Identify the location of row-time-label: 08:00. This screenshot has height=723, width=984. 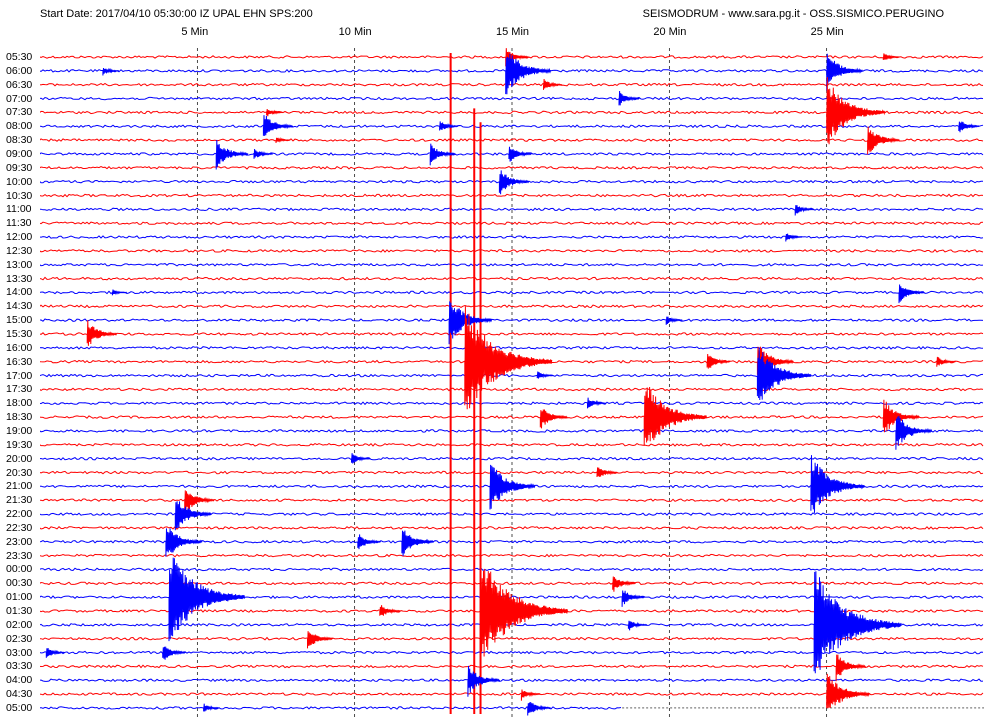
(19, 126).